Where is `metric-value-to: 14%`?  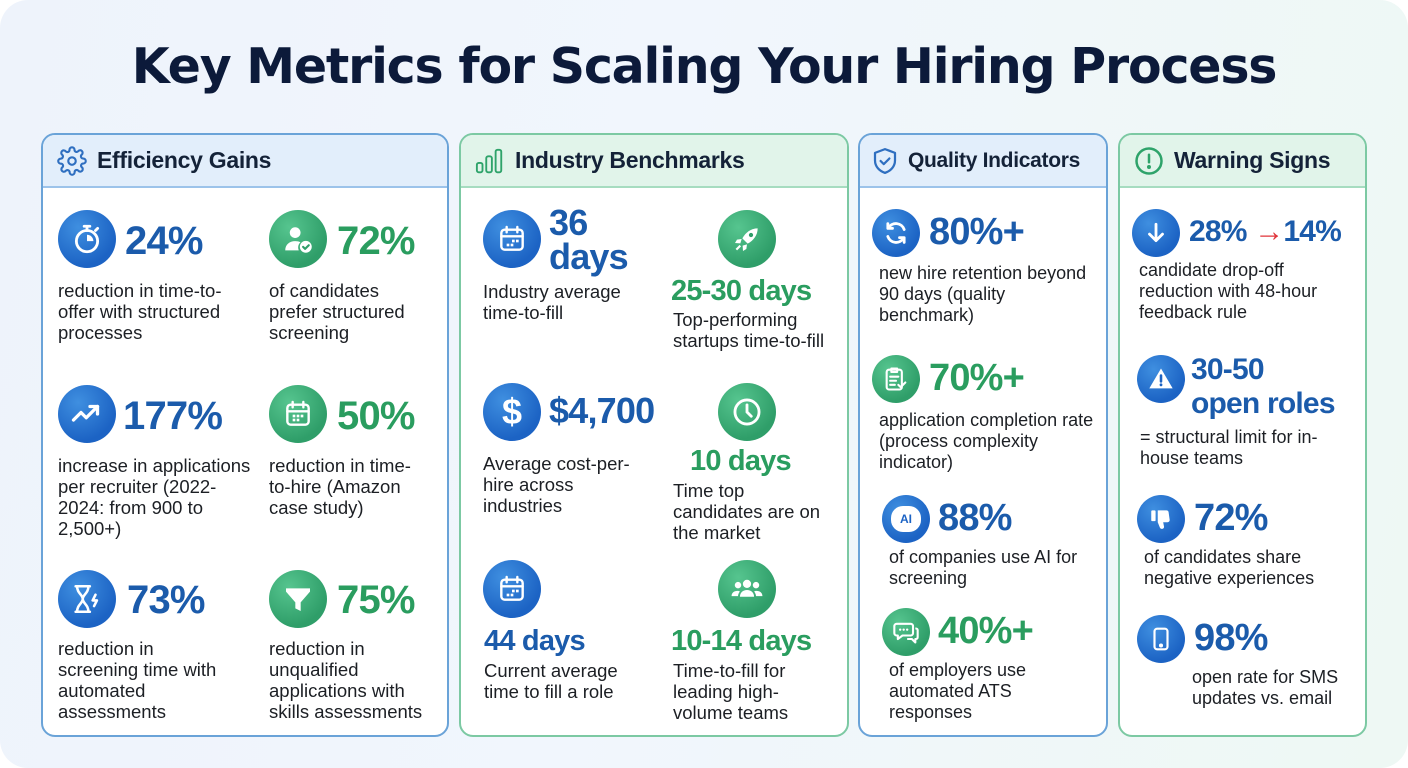 metric-value-to: 14% is located at coordinates (1312, 231).